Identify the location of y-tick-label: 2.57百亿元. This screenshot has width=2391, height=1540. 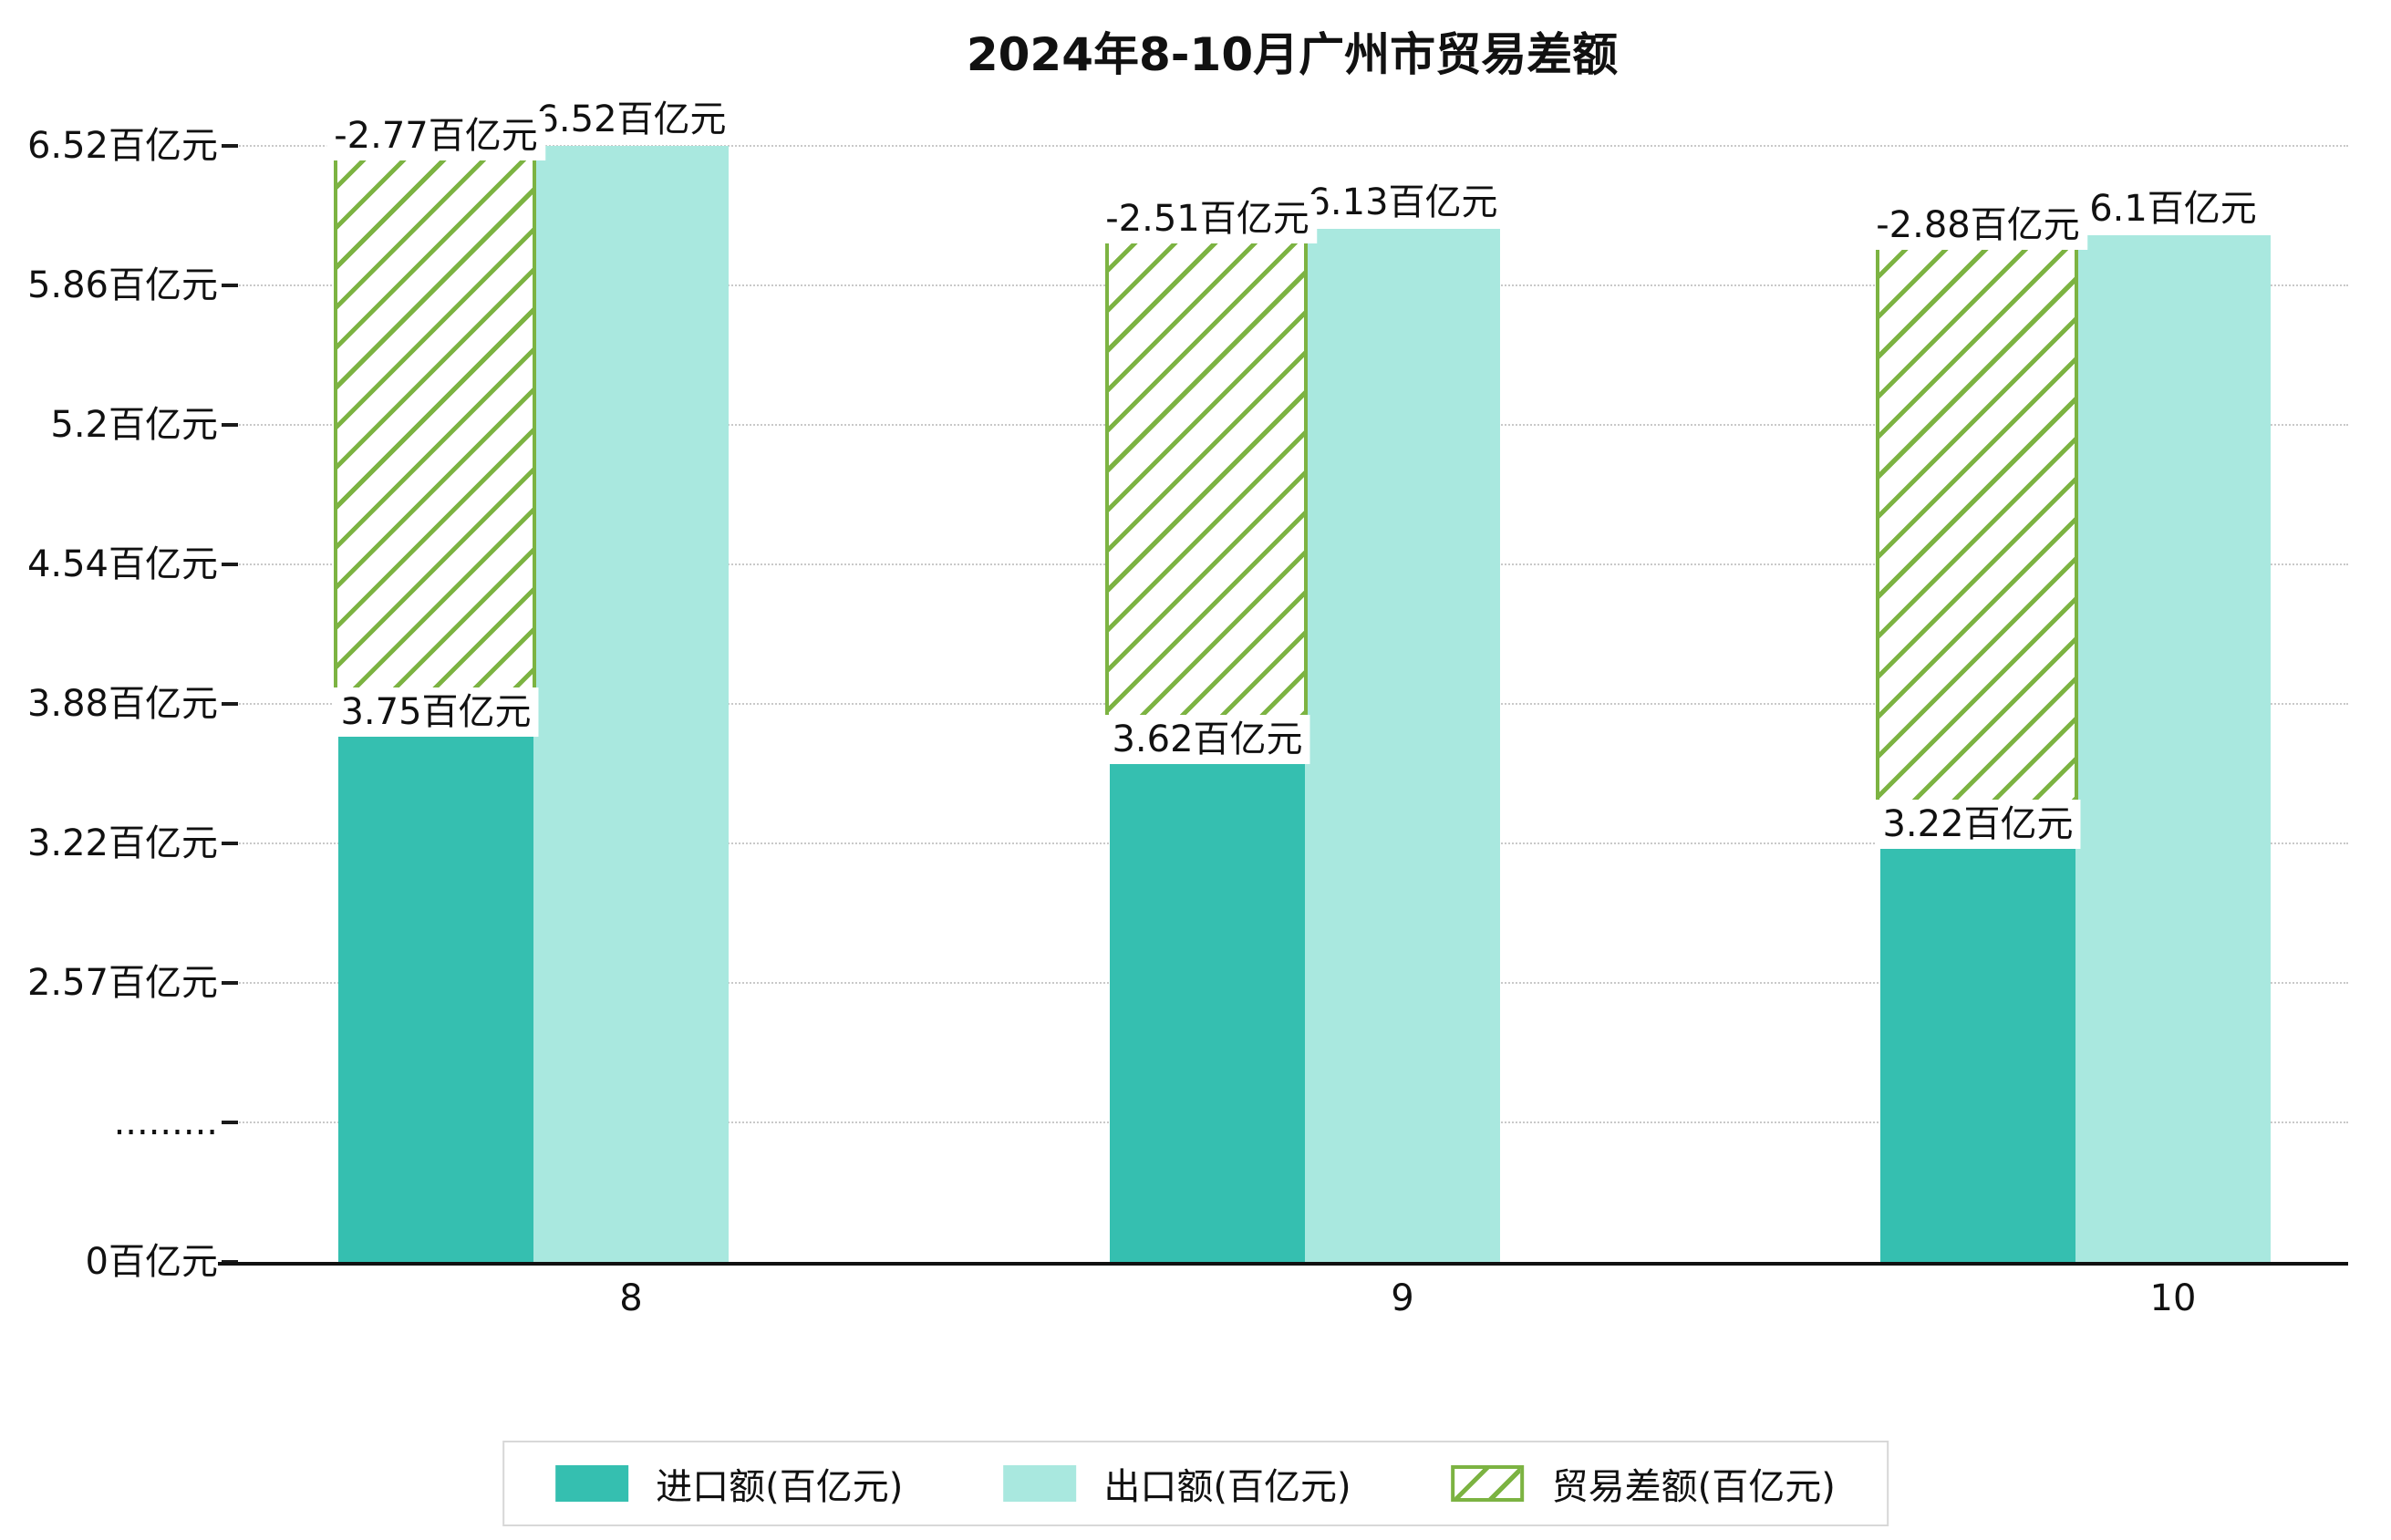
(122, 983).